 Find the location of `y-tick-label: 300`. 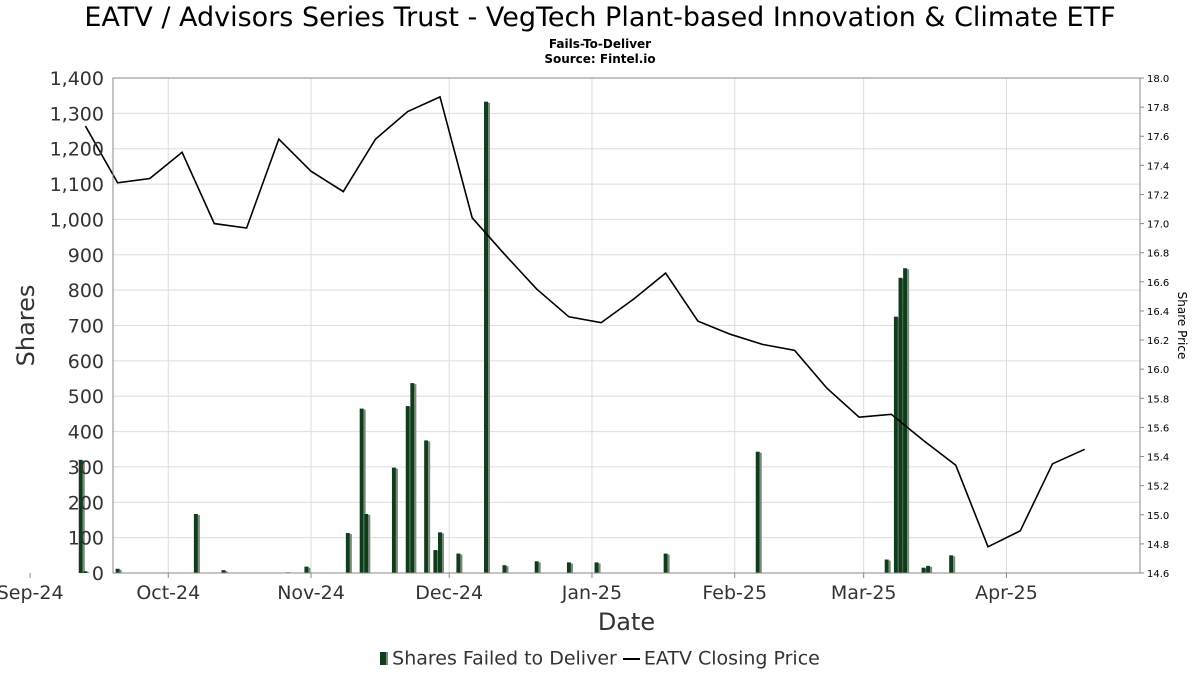

y-tick-label: 300 is located at coordinates (86, 468).